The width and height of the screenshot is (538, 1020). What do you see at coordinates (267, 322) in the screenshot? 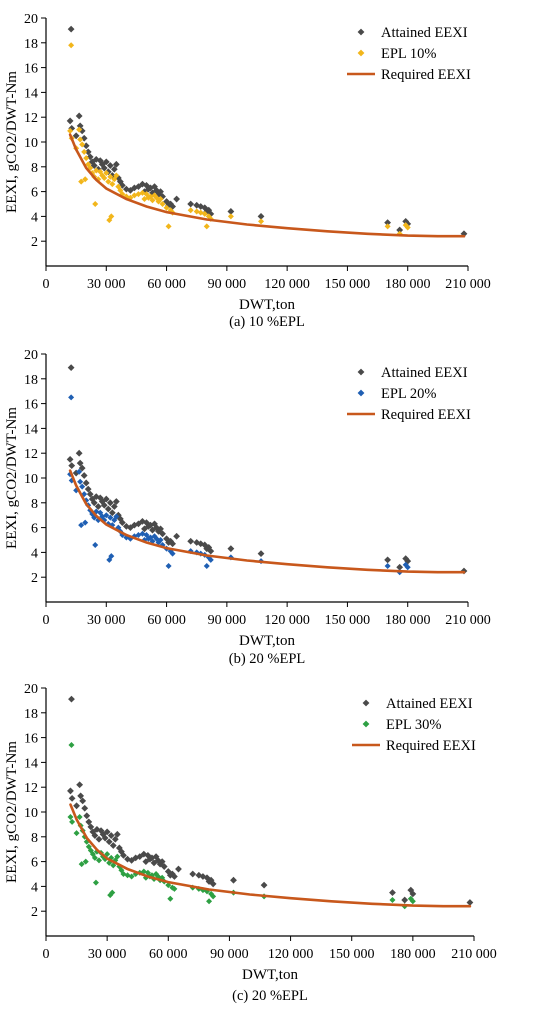
I see `panel-caption: (a) 10 %EPL` at bounding box center [267, 322].